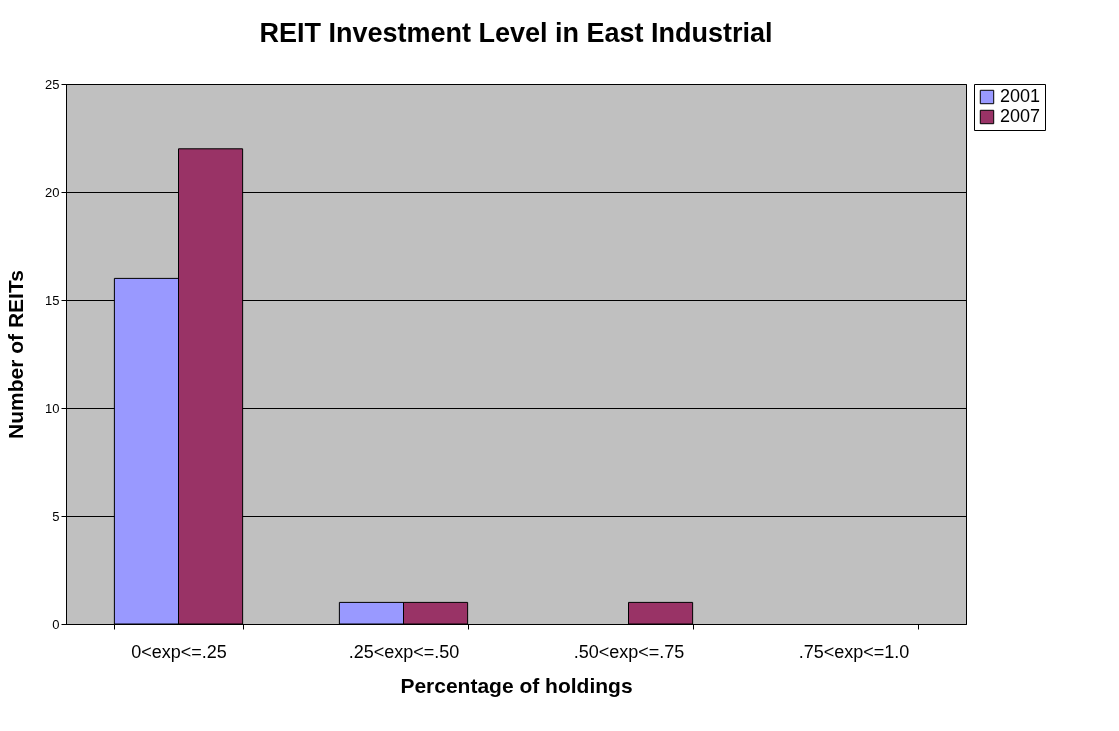 The width and height of the screenshot is (1119, 731). I want to click on legend-label: 2007, so click(1020, 116).